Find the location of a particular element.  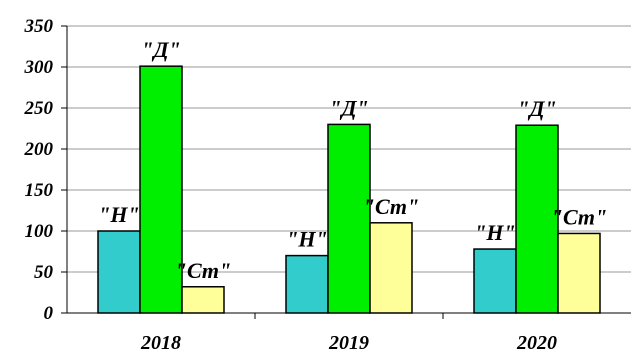

x-tick-label: 2020 is located at coordinates (536, 343).